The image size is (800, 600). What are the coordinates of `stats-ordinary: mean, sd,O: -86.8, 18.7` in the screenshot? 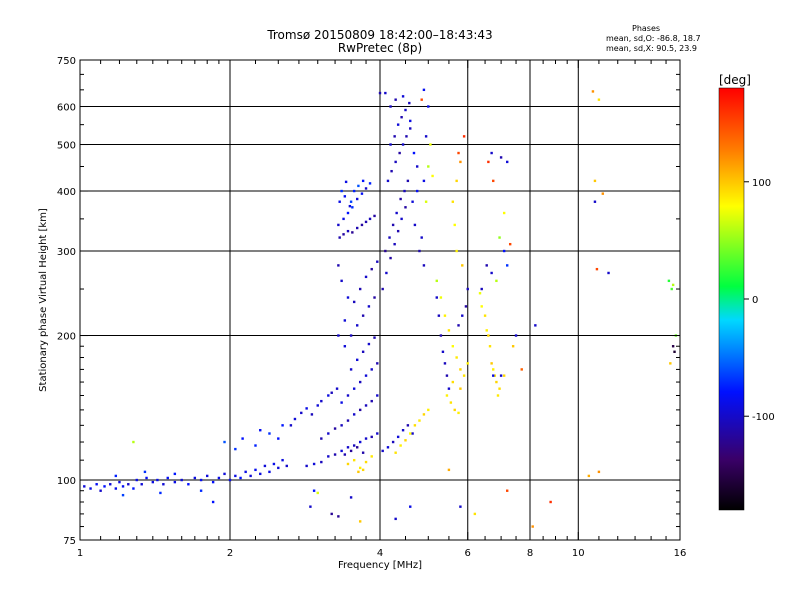 It's located at (653, 38).